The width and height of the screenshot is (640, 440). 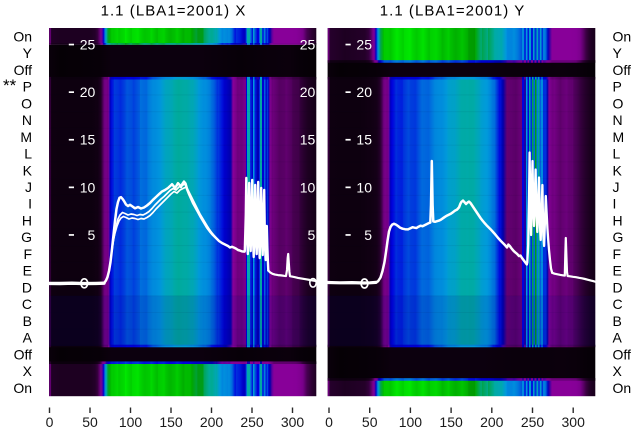 I want to click on svg-text: 1.1 (LBA1=2001) X, so click(x=174, y=11).